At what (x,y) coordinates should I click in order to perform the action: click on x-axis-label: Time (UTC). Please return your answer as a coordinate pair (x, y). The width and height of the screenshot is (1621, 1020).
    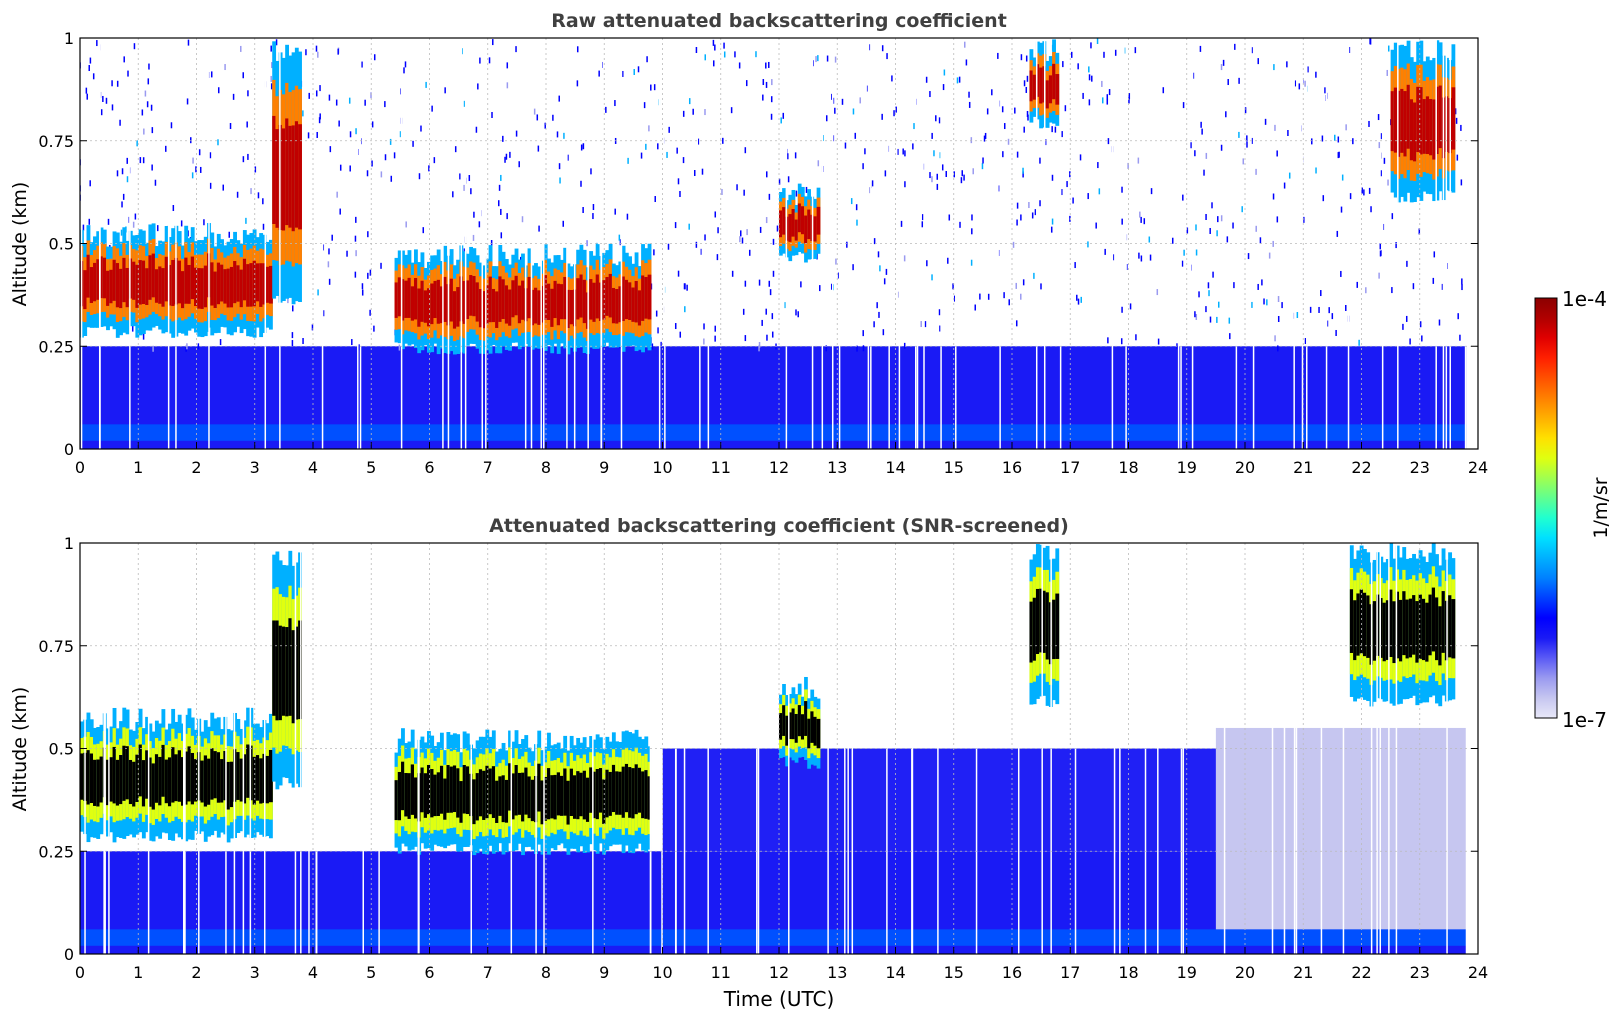
    Looking at the image, I should click on (779, 999).